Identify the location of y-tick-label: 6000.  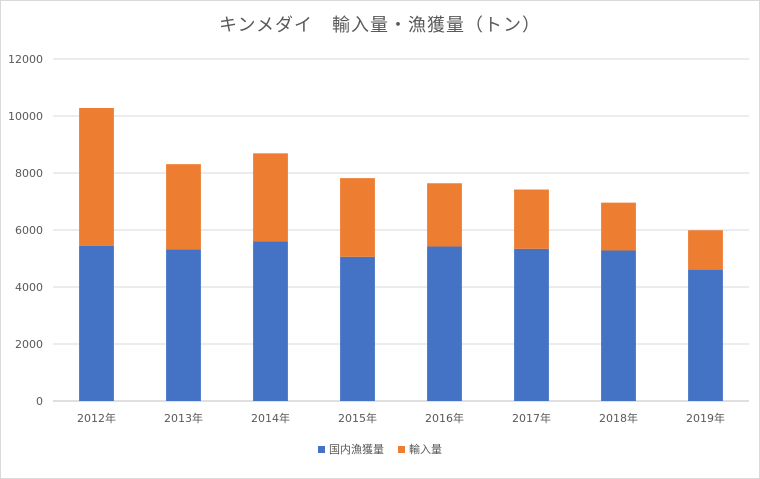
(29, 230).